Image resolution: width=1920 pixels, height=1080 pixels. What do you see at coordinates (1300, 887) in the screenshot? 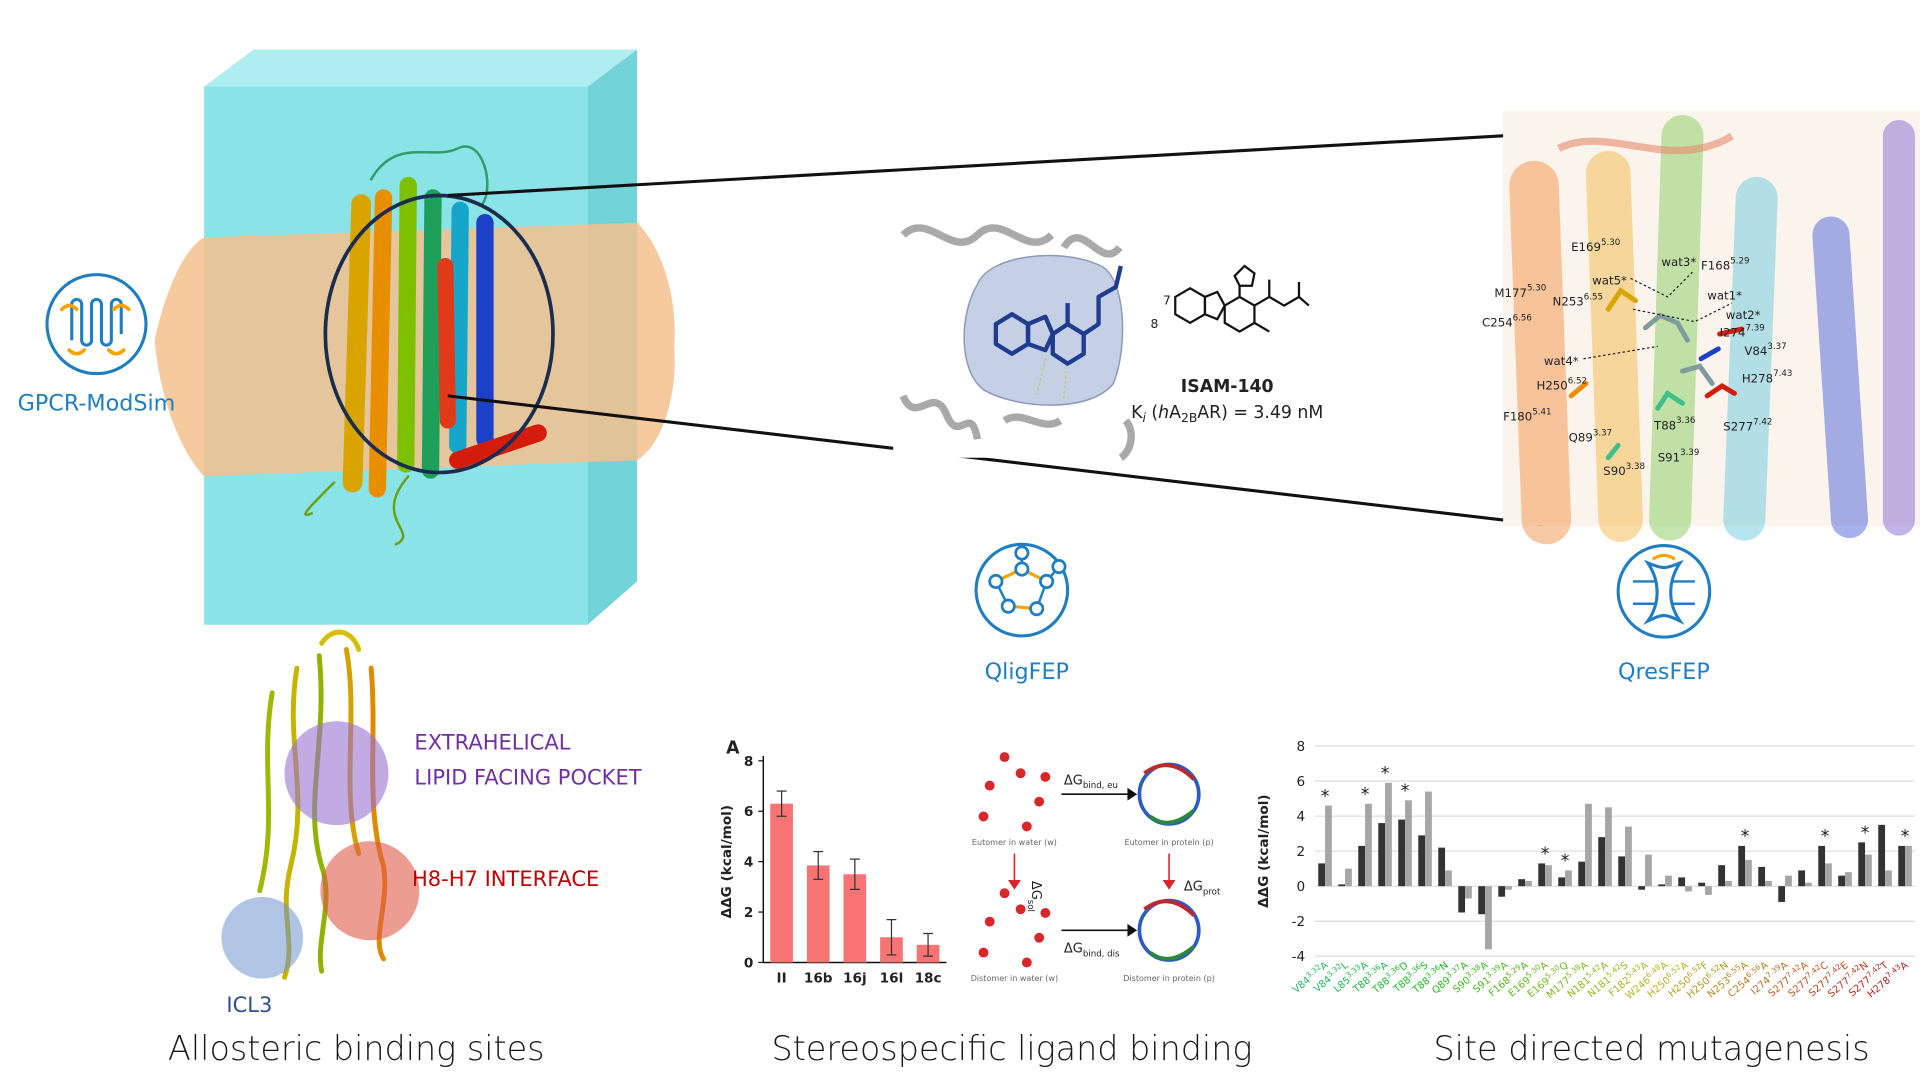
I see `y-tick-label: 0` at bounding box center [1300, 887].